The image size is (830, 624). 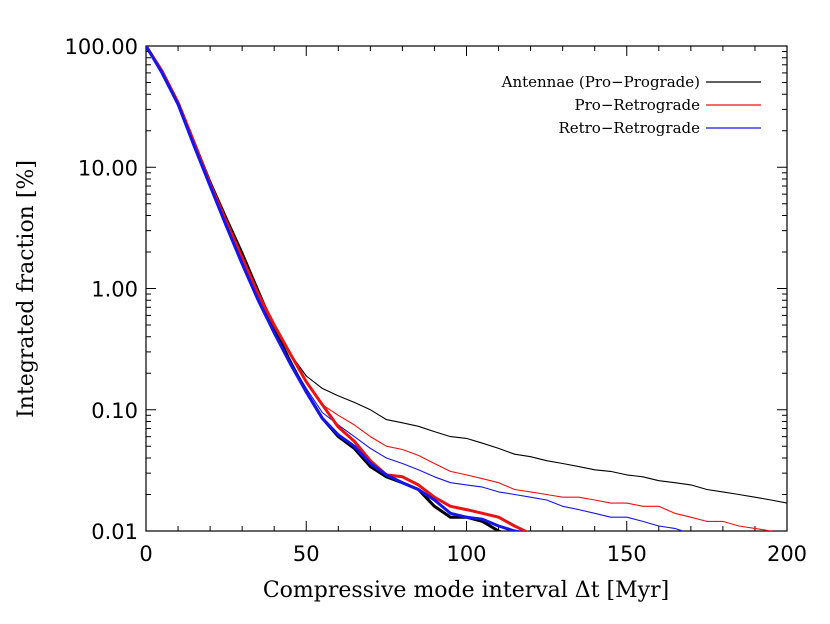 What do you see at coordinates (787, 554) in the screenshot?
I see `x-tick-label: 200` at bounding box center [787, 554].